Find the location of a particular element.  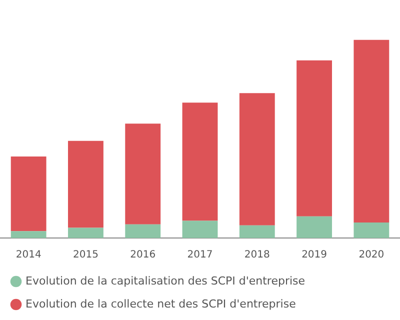

x-tick-label: 2018 is located at coordinates (257, 255).